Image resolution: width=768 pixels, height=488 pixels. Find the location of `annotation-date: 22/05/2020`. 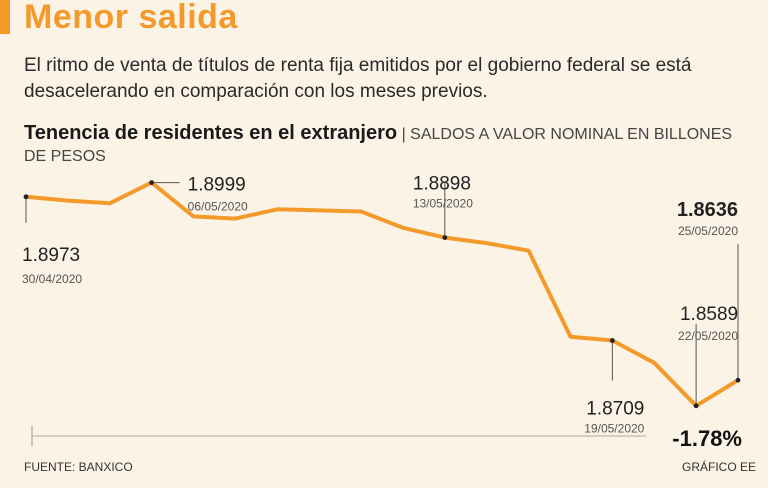

annotation-date: 22/05/2020 is located at coordinates (708, 336).